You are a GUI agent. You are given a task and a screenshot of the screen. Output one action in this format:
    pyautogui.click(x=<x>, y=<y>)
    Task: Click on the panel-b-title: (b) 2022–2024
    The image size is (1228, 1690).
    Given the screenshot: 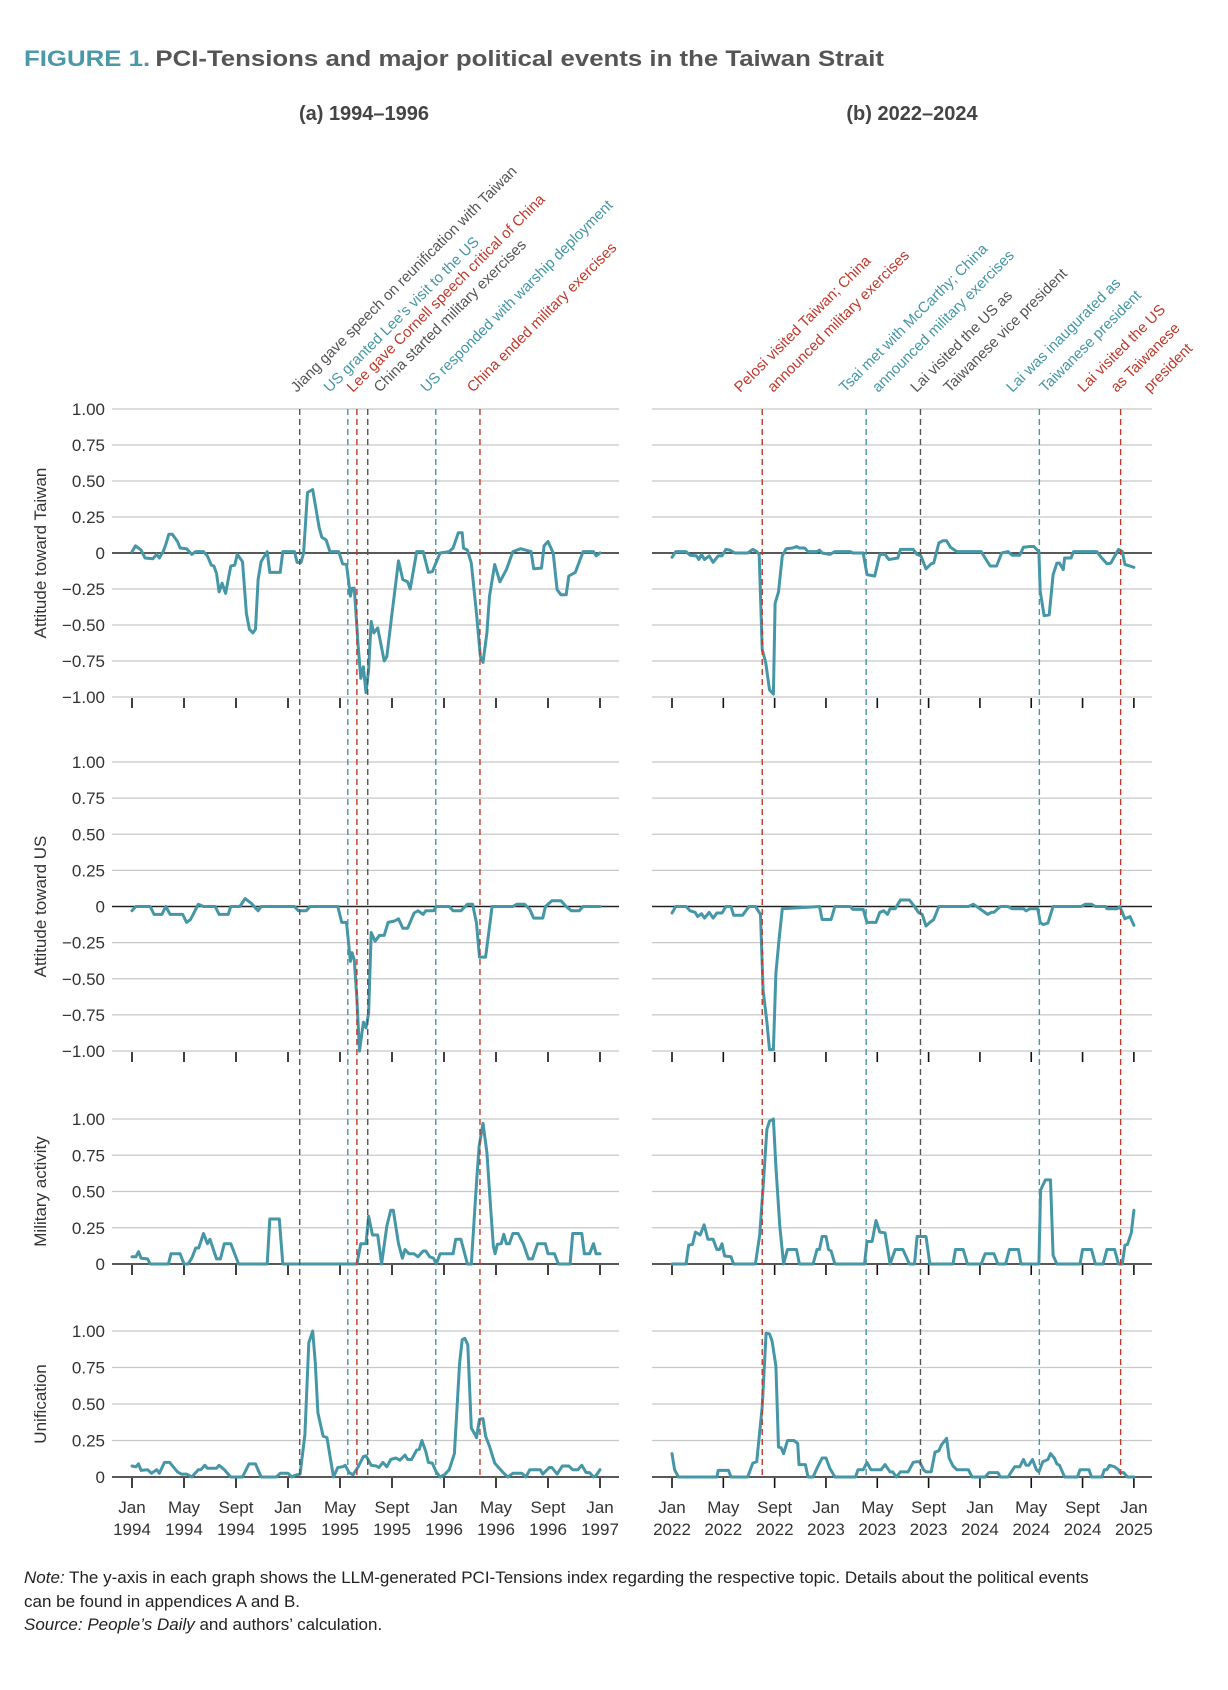 What is the action you would take?
    pyautogui.click(x=912, y=114)
    